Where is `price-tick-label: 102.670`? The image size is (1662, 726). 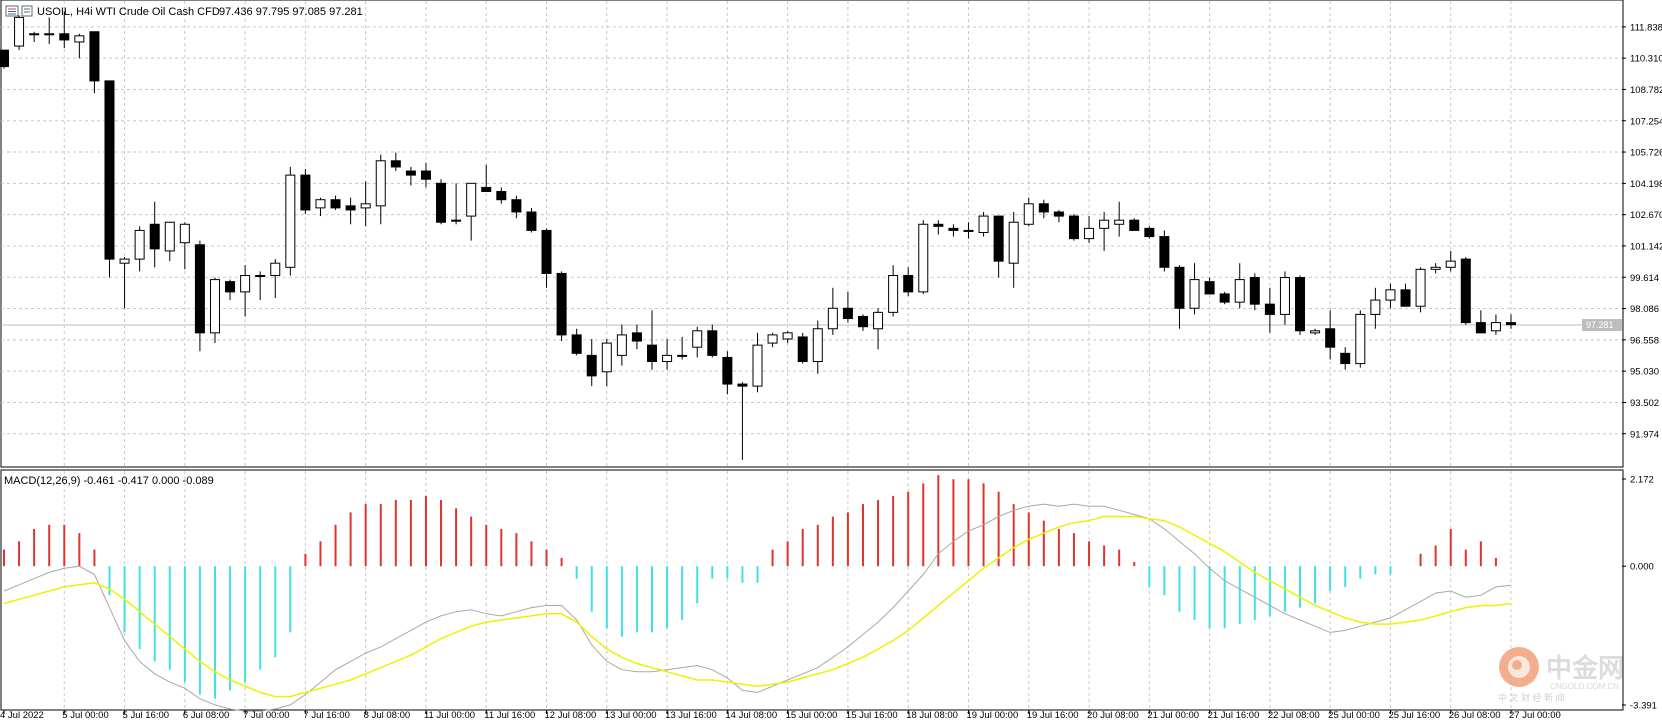 price-tick-label: 102.670 is located at coordinates (1646, 215).